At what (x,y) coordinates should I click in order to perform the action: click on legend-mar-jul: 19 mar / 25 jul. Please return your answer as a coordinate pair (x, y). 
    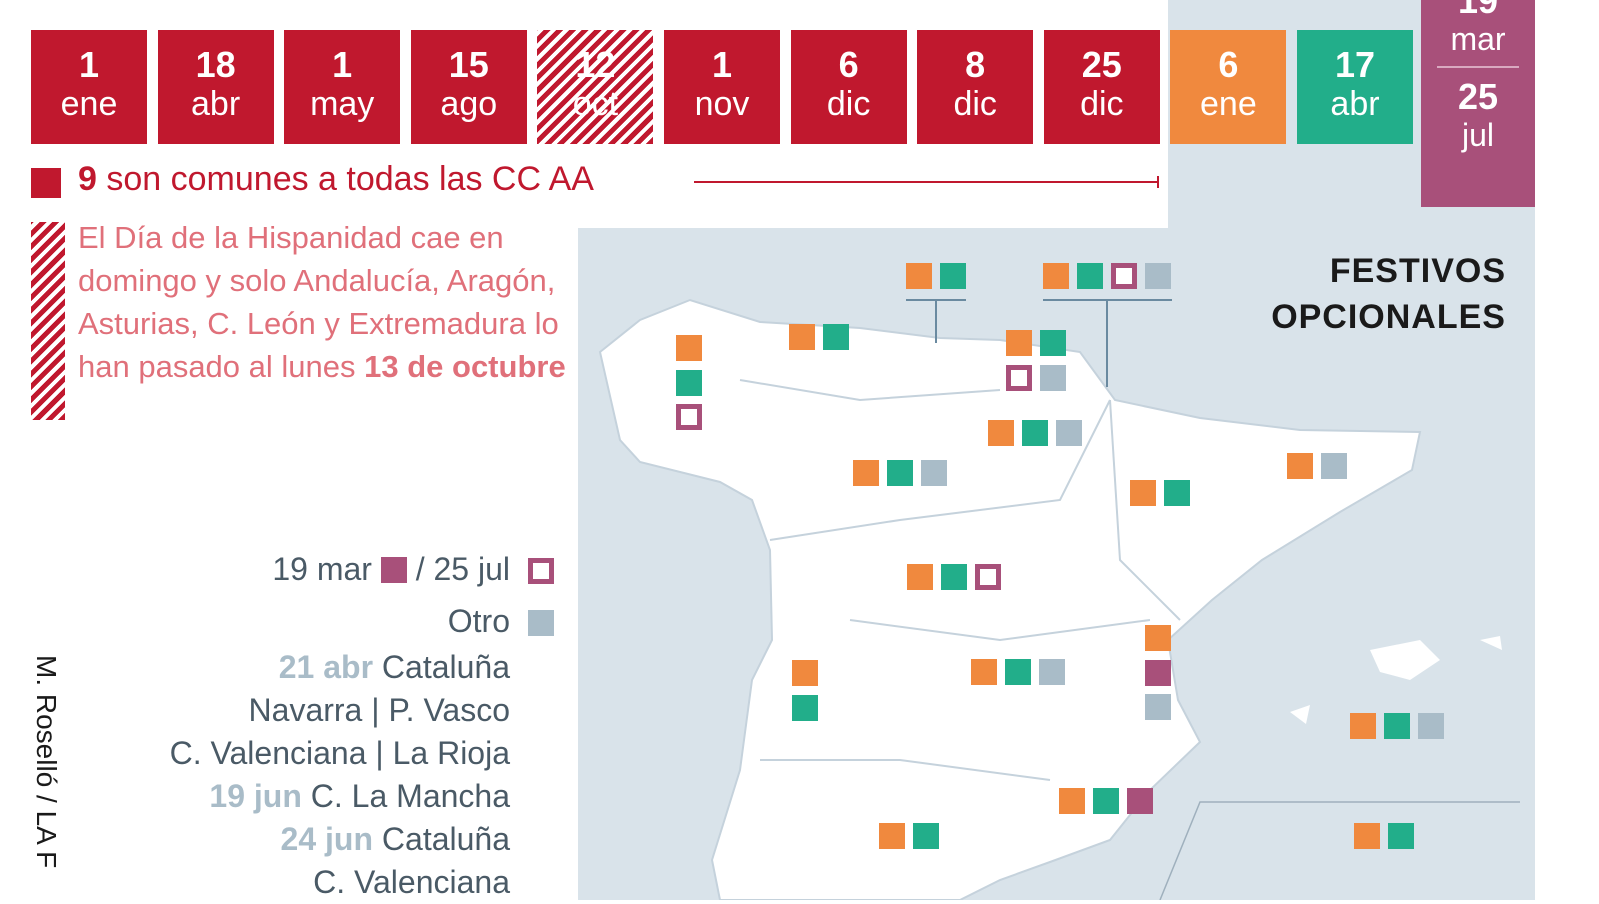
    Looking at the image, I should click on (391, 569).